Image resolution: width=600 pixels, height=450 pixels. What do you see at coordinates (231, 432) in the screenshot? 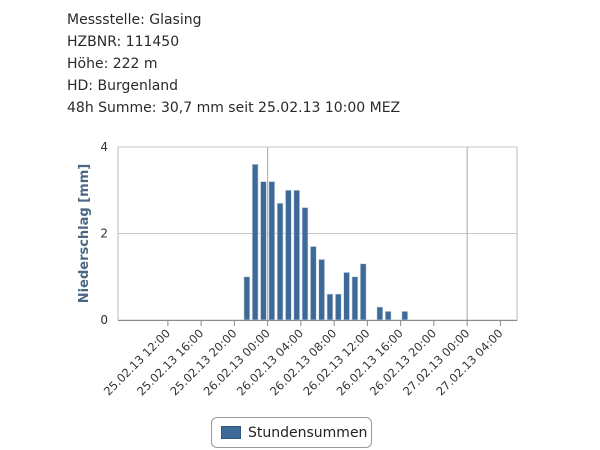
I see `legend-swatch` at bounding box center [231, 432].